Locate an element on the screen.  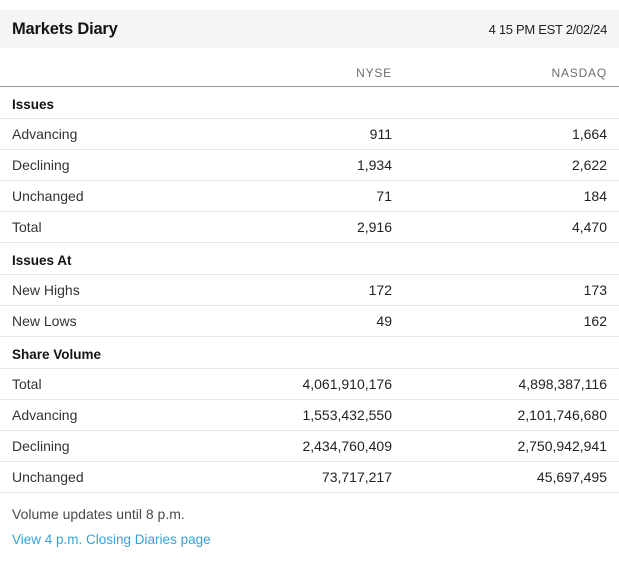
nyse-value: 2,916 is located at coordinates (374, 227).